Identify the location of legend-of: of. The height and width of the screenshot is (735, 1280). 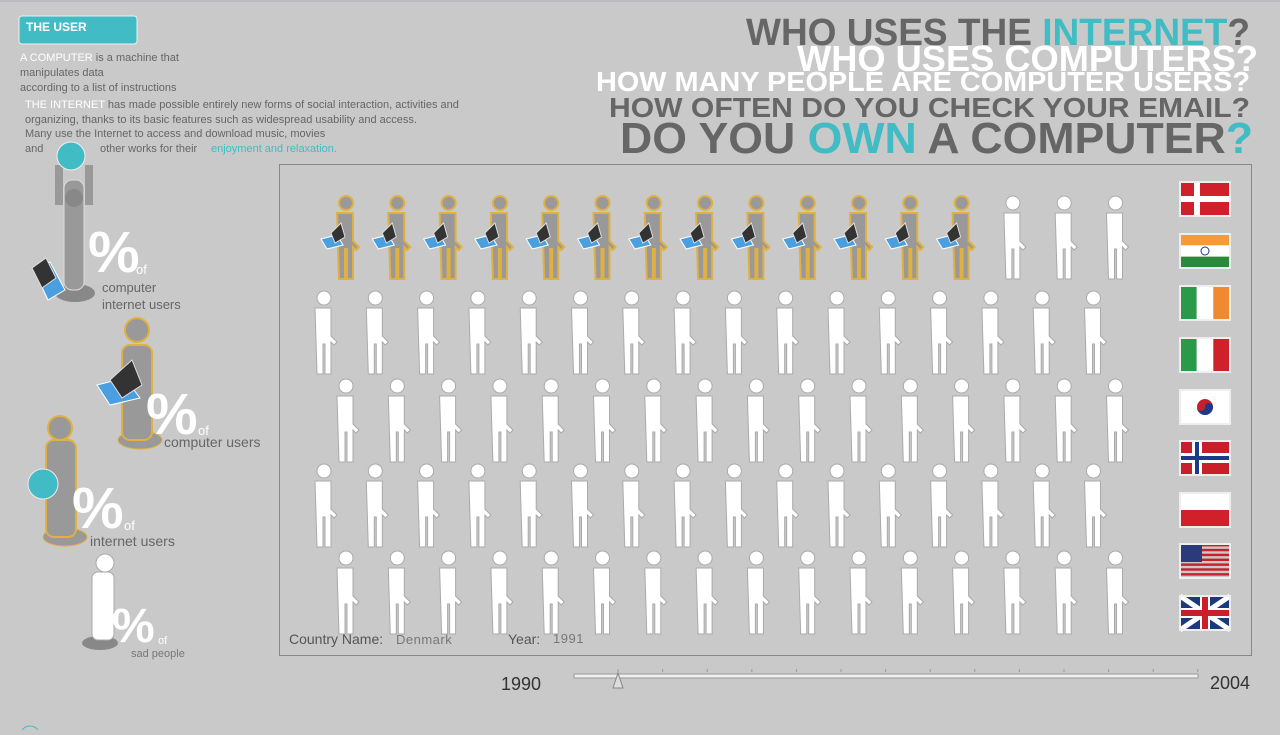
(203, 430).